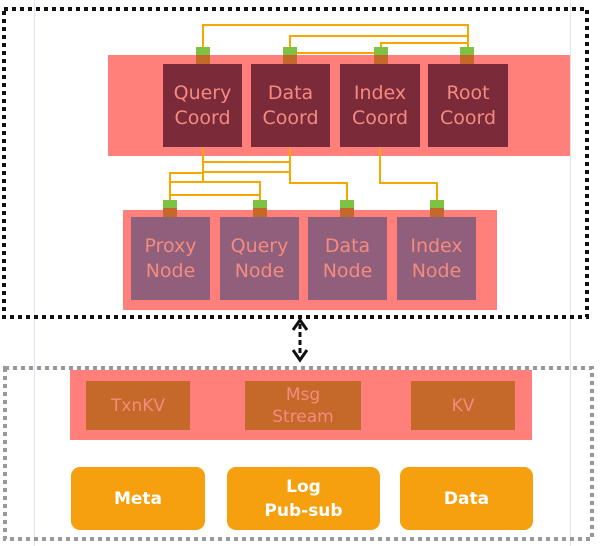 The width and height of the screenshot is (603, 546). I want to click on index-coord-box: Index Coord, so click(380, 105).